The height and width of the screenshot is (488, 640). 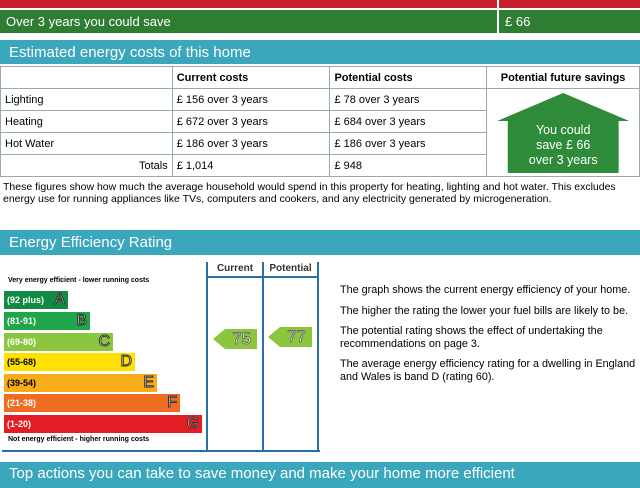 I want to click on savings-row-value: £ 66, so click(x=569, y=21).